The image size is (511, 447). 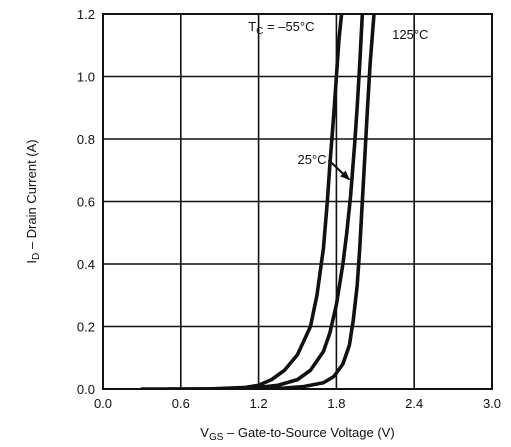 I want to click on x-tick-labels: 0.0 0.6 1.2 1.8 2.4 3.0, so click(x=297, y=403).